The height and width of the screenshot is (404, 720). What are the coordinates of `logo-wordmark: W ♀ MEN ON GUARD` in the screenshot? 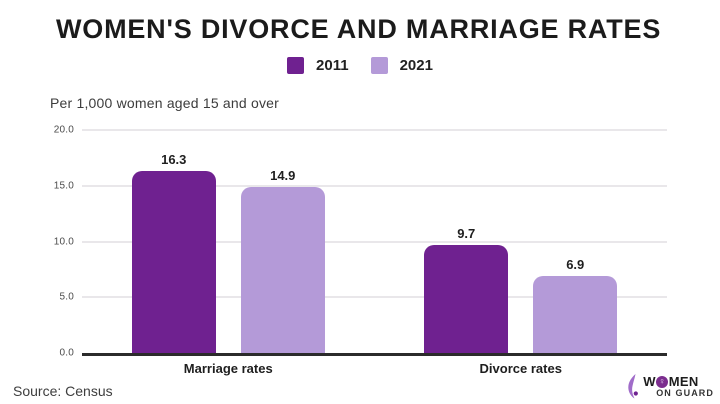 It's located at (678, 386).